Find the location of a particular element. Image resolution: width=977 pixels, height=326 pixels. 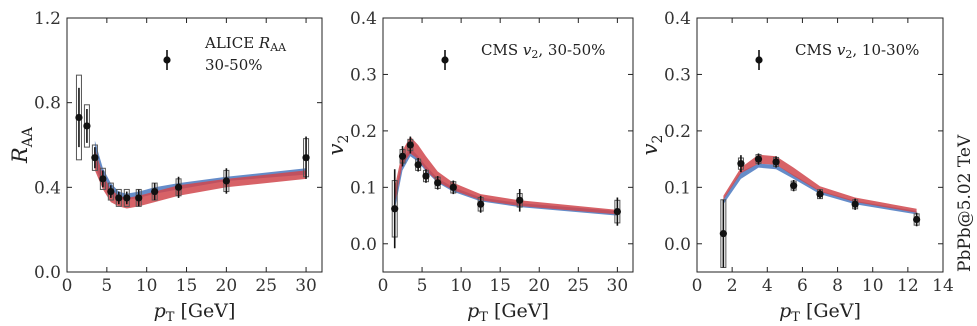

legend: ALICE RAA 30-50% is located at coordinates (225, 54).